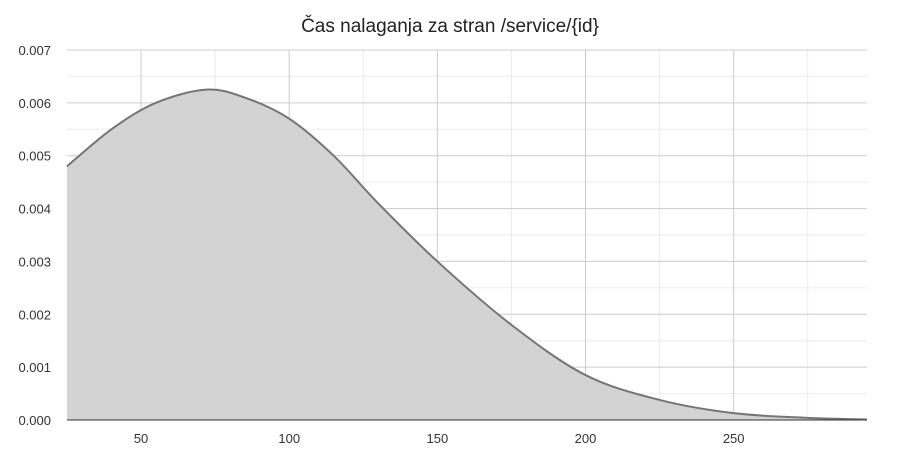  What do you see at coordinates (586, 438) in the screenshot?
I see `x-tick-label: 200` at bounding box center [586, 438].